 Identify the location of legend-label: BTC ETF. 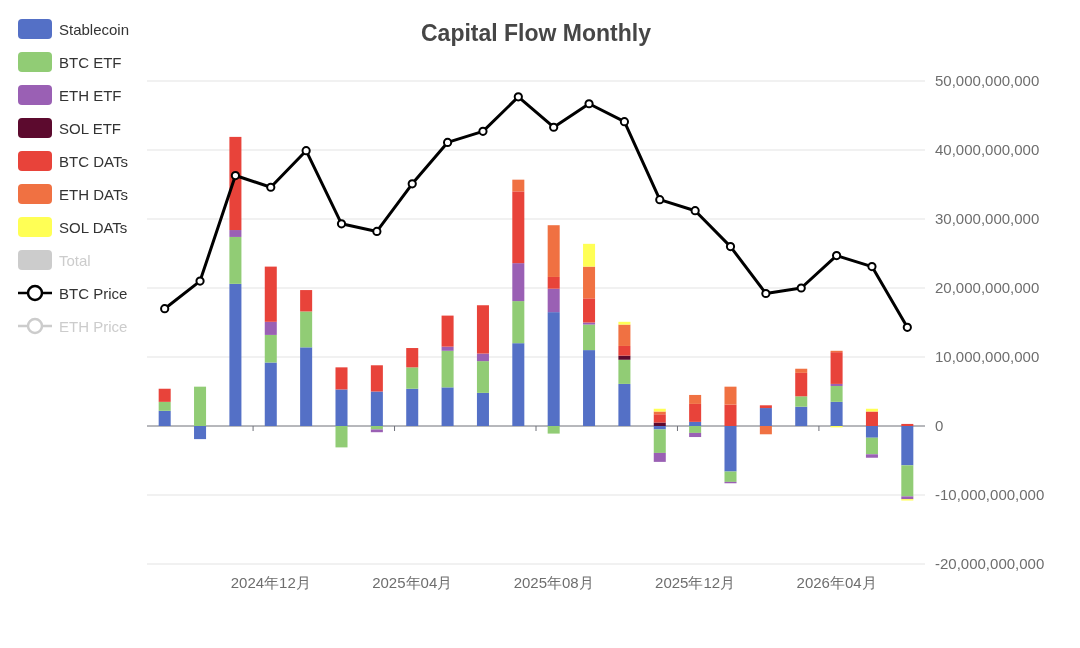
(90, 62).